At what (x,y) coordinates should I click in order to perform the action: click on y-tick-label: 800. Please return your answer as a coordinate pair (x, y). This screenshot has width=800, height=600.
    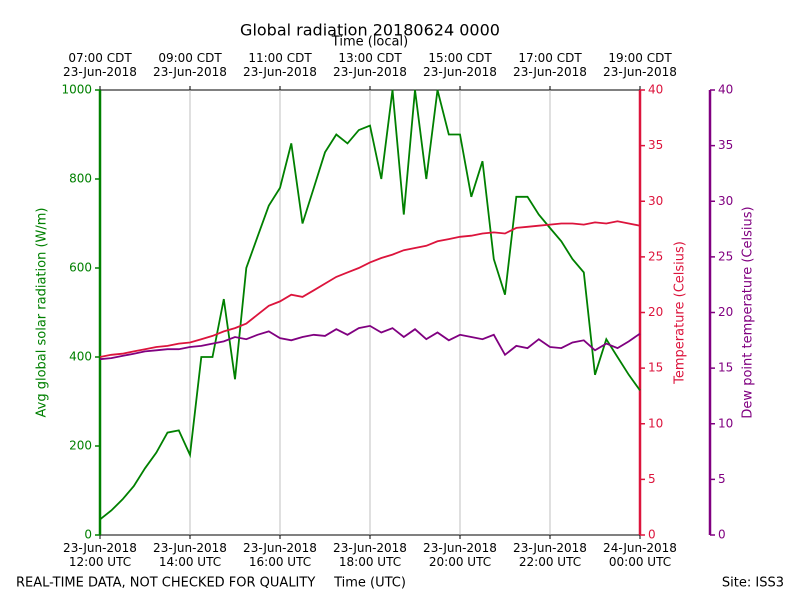
    Looking at the image, I should click on (80, 179).